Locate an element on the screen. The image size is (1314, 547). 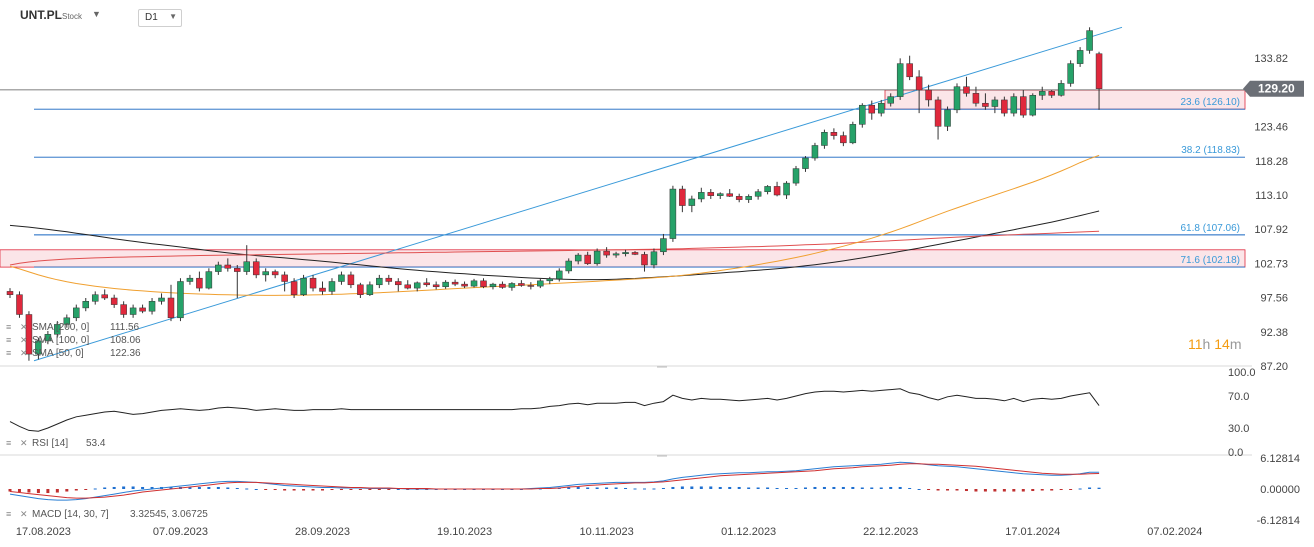
macd-legend-value: 3.32545, 3.06725 is located at coordinates (169, 514).